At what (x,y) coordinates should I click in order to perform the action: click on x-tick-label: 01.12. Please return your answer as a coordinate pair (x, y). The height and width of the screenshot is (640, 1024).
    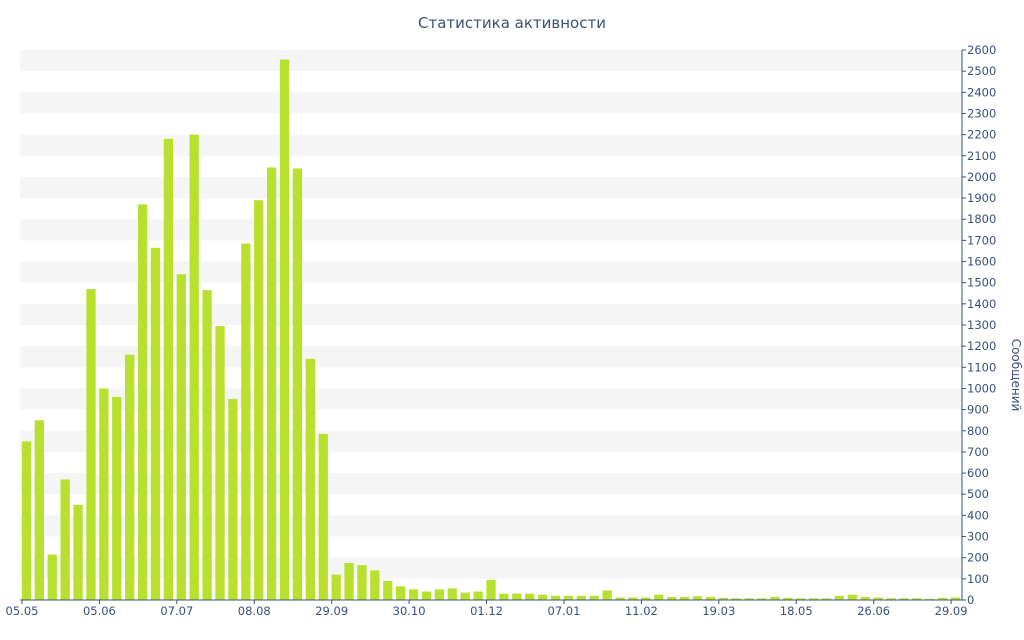
    Looking at the image, I should click on (486, 611).